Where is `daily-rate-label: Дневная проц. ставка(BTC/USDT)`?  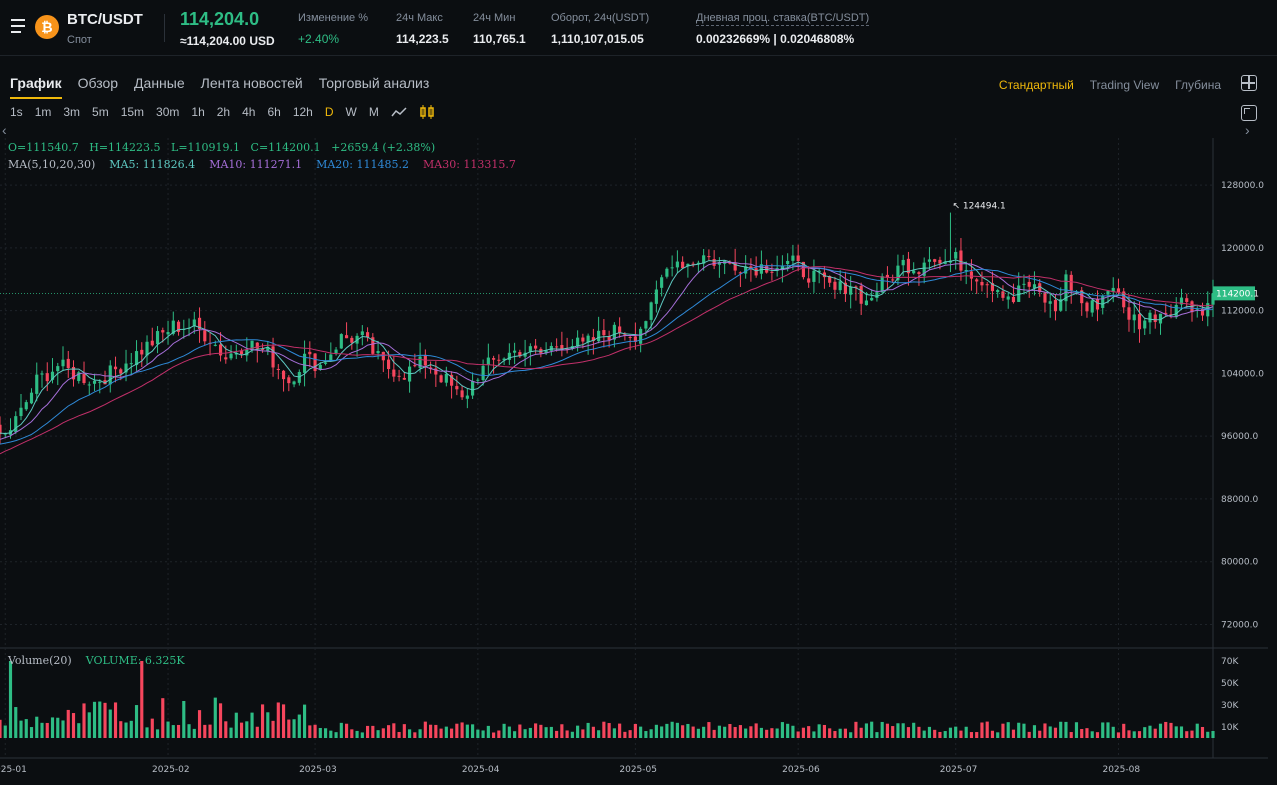 daily-rate-label: Дневная проц. ставка(BTC/USDT) is located at coordinates (783, 19).